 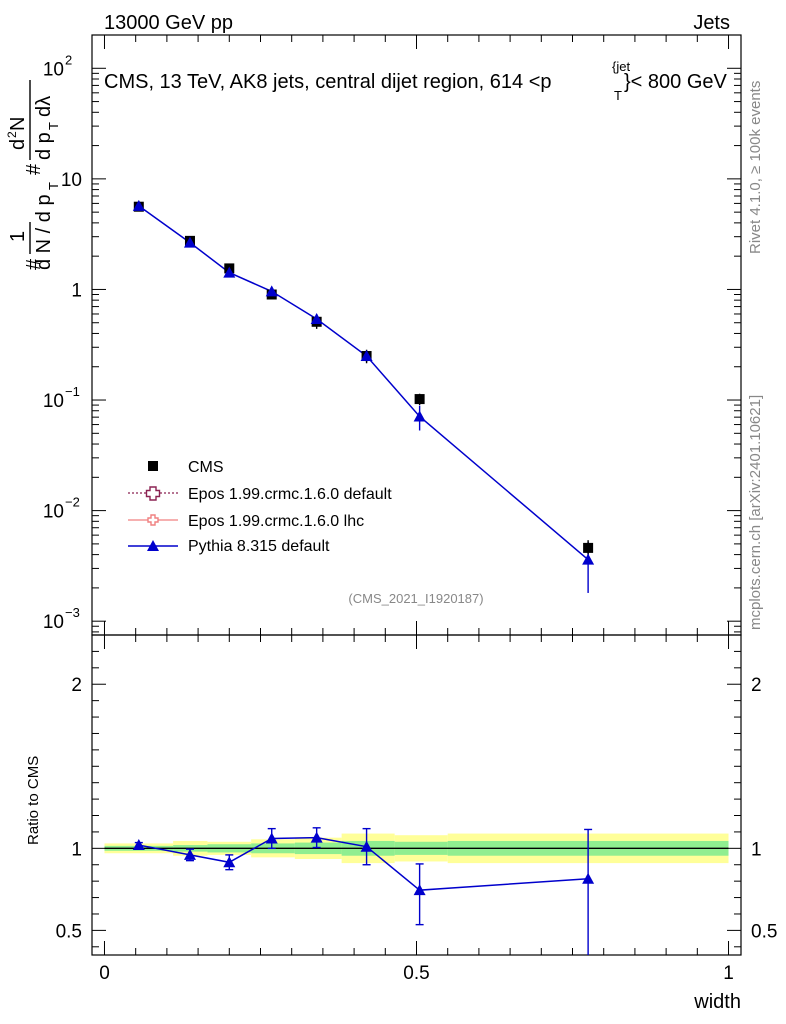 What do you see at coordinates (618, 95) in the screenshot?
I see `plot-title-sub: T` at bounding box center [618, 95].